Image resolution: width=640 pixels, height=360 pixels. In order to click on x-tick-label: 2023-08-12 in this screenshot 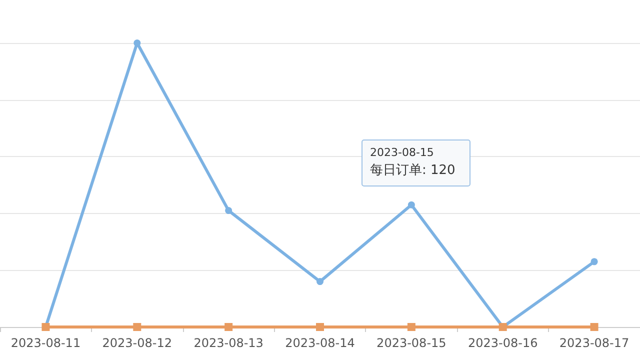, I will do `click(137, 343)`.